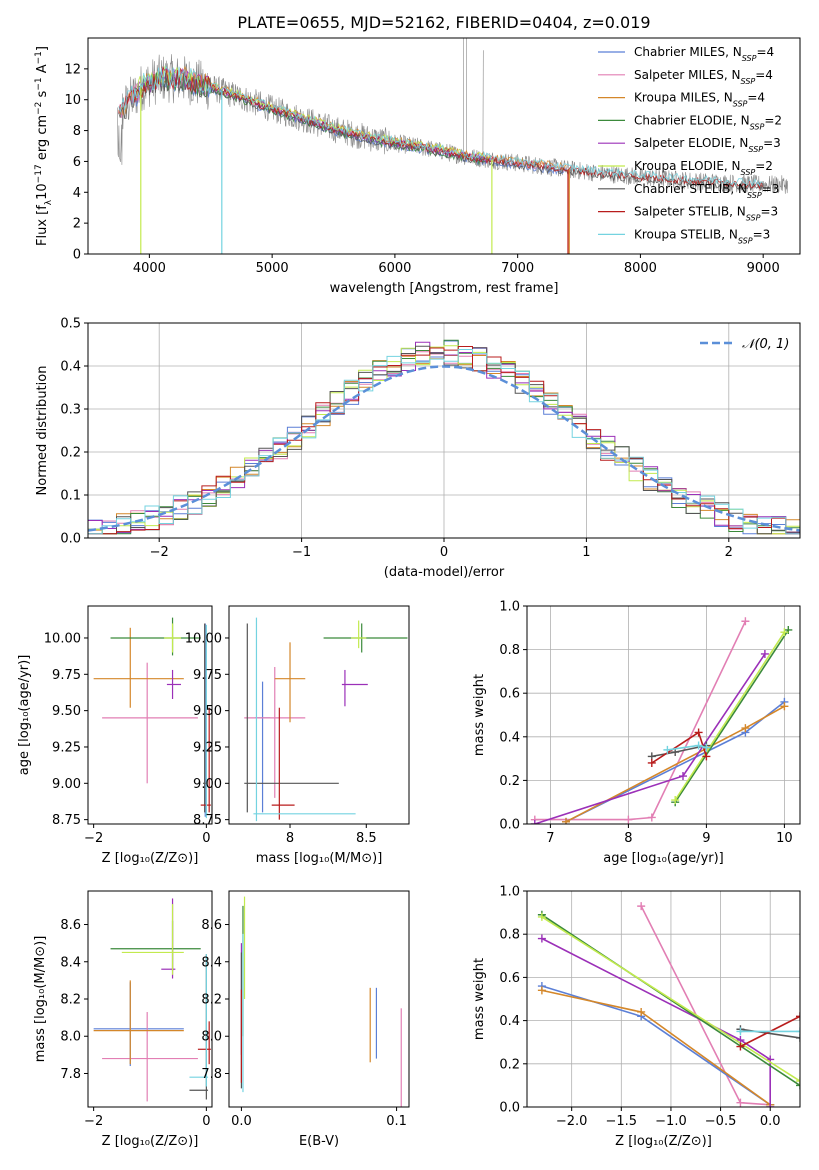 This screenshot has width=819, height=1170. I want to click on legend-suffix: =4, so click(764, 75).